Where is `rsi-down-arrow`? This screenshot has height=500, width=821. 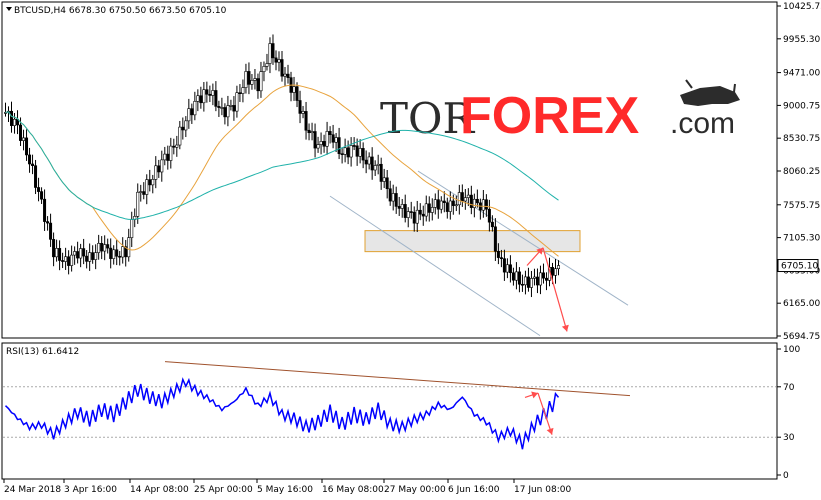 rsi-down-arrow is located at coordinates (545, 413).